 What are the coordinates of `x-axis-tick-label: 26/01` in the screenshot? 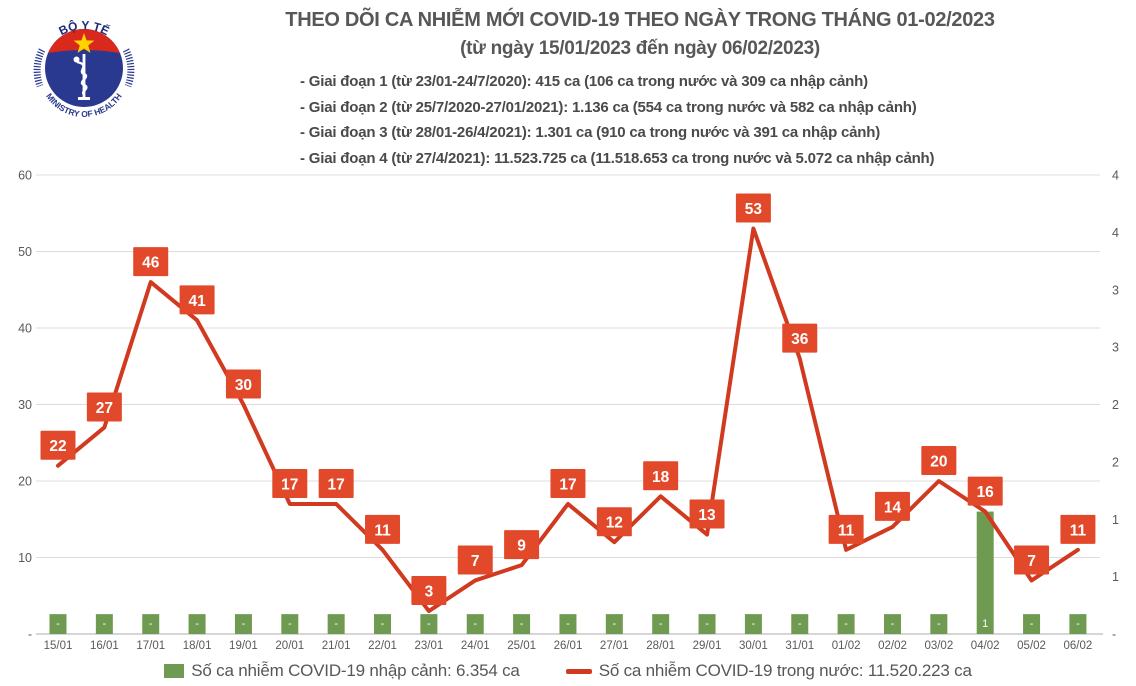 It's located at (568, 646).